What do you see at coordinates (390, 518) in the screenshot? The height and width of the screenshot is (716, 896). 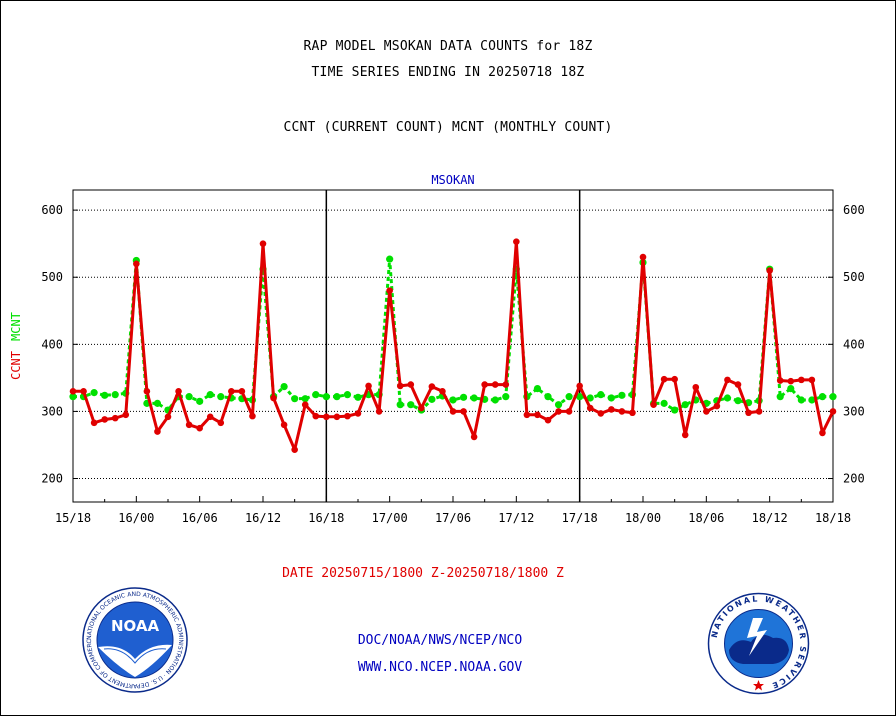 I see `x-tick-label: 17/00` at bounding box center [390, 518].